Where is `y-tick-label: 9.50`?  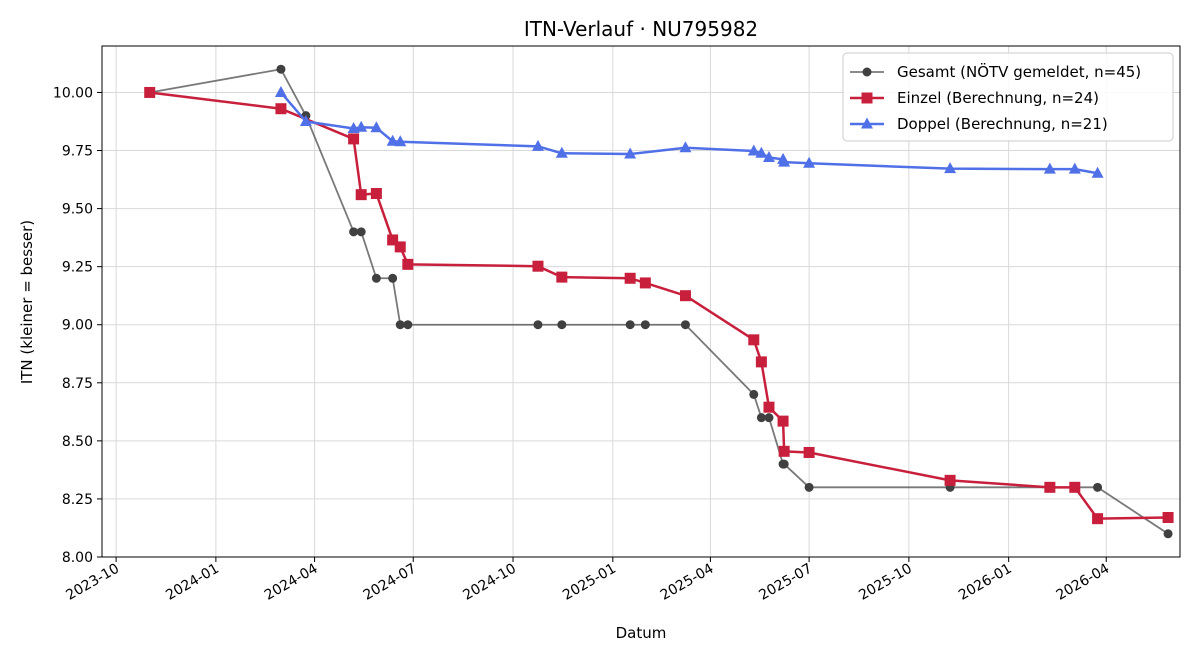
y-tick-label: 9.50 is located at coordinates (77, 210).